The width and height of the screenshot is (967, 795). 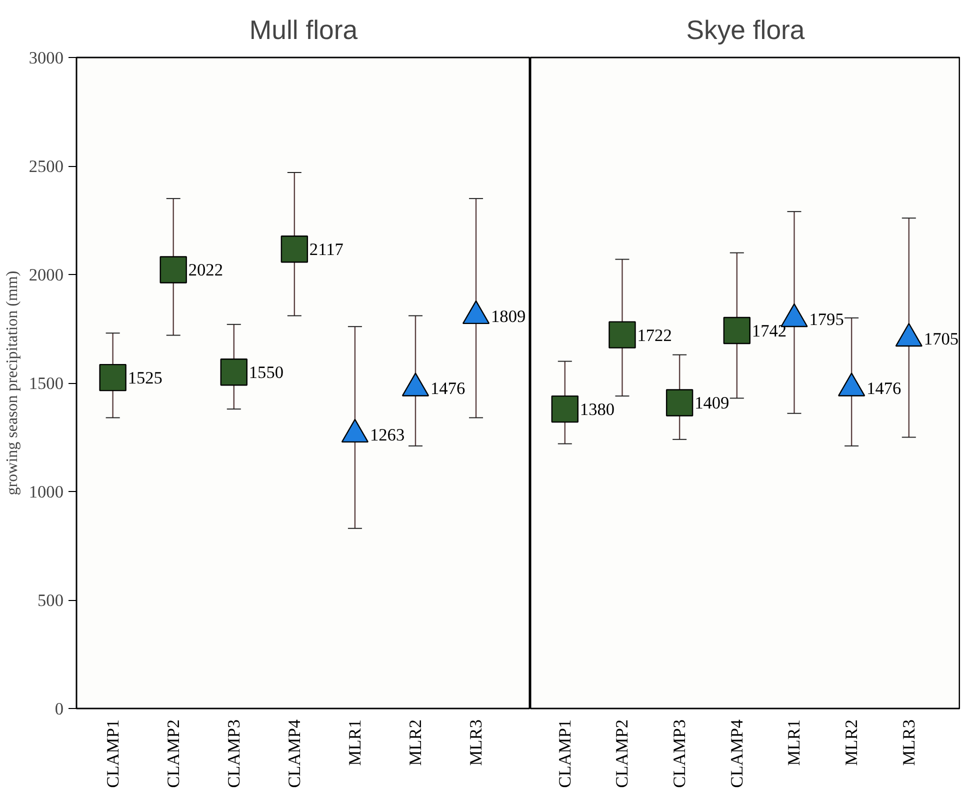 What do you see at coordinates (46, 383) in the screenshot?
I see `y-tick-label: 1500` at bounding box center [46, 383].